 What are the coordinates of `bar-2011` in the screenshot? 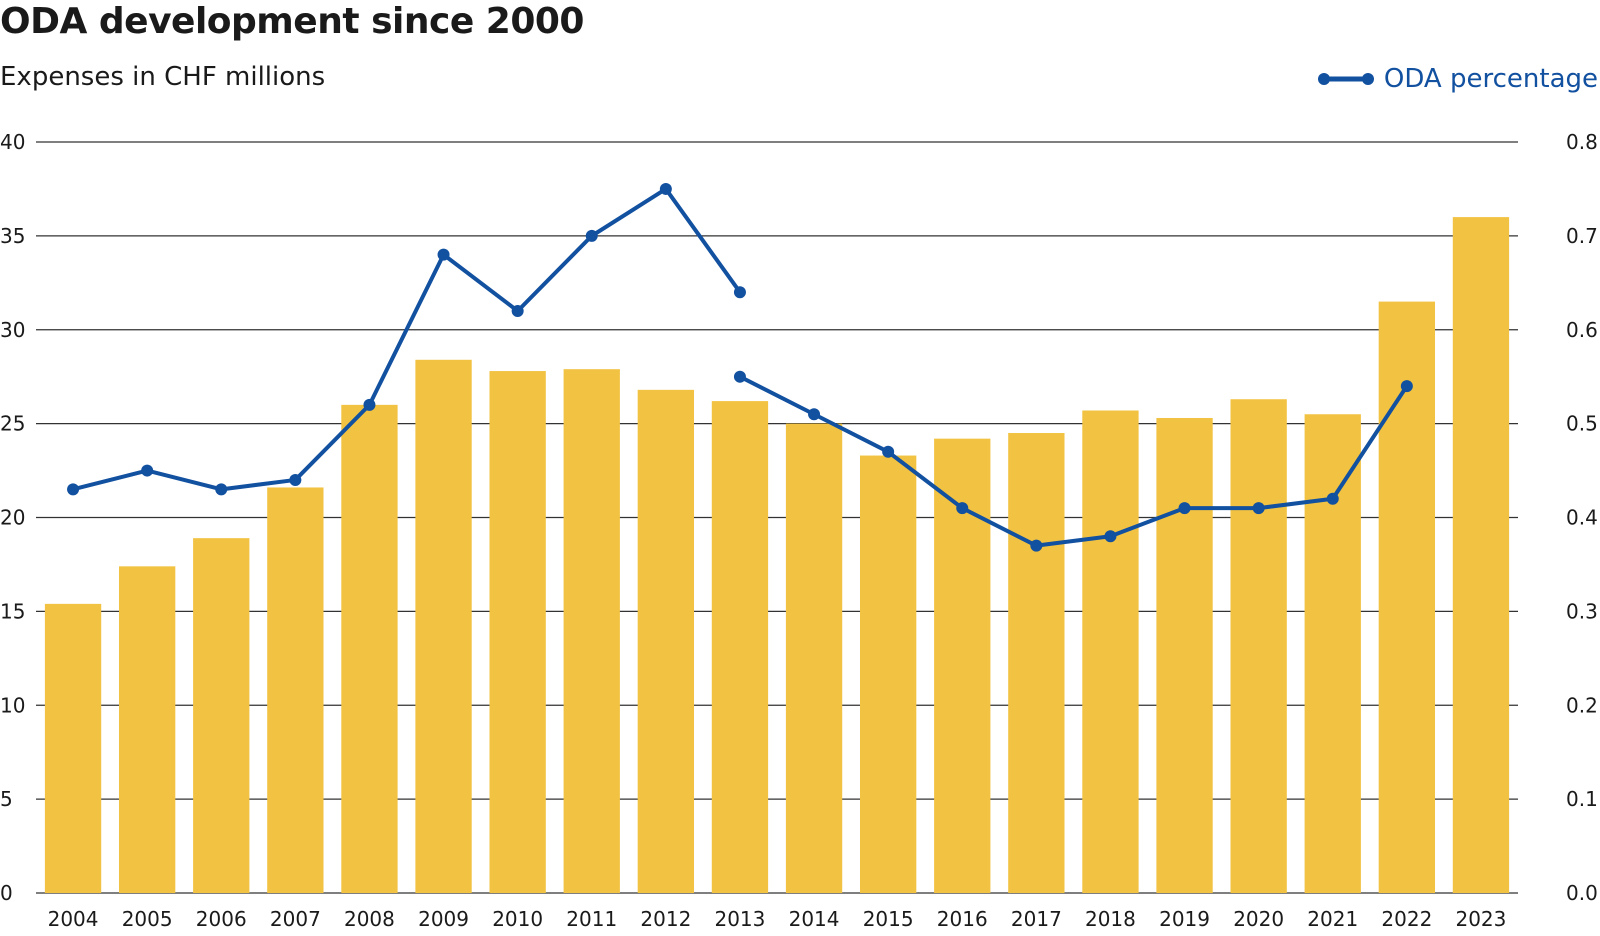 It's located at (591, 631).